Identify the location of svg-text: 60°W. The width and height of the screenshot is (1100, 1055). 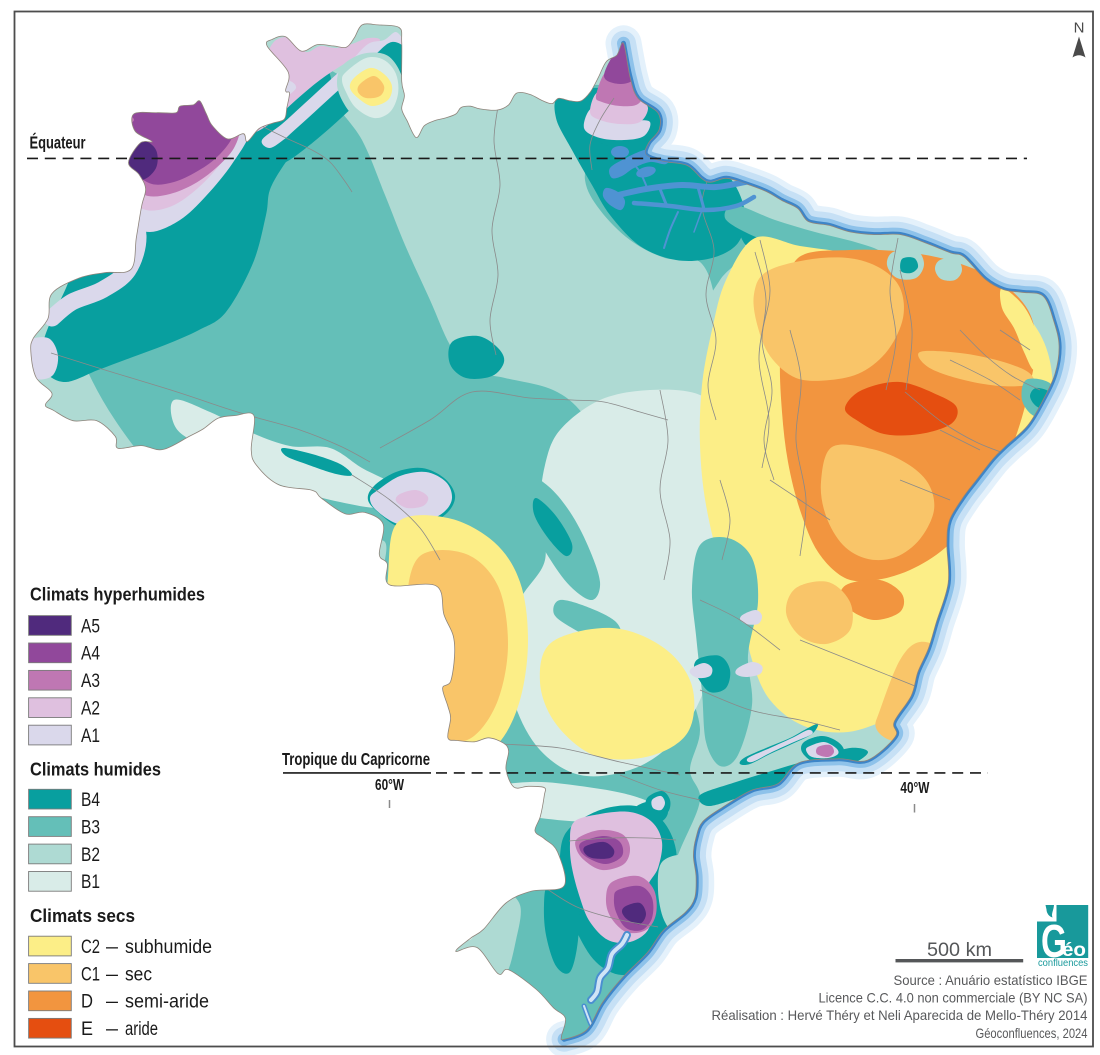
(390, 785).